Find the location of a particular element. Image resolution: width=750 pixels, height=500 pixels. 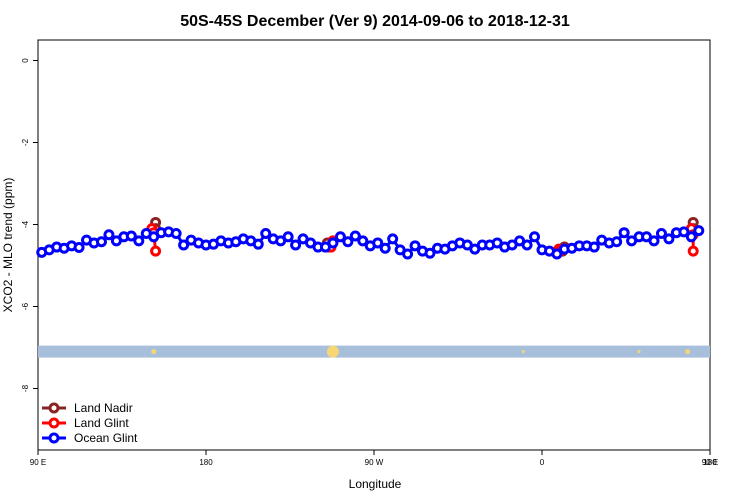

x-axis-label: Longitude is located at coordinates (375, 484).